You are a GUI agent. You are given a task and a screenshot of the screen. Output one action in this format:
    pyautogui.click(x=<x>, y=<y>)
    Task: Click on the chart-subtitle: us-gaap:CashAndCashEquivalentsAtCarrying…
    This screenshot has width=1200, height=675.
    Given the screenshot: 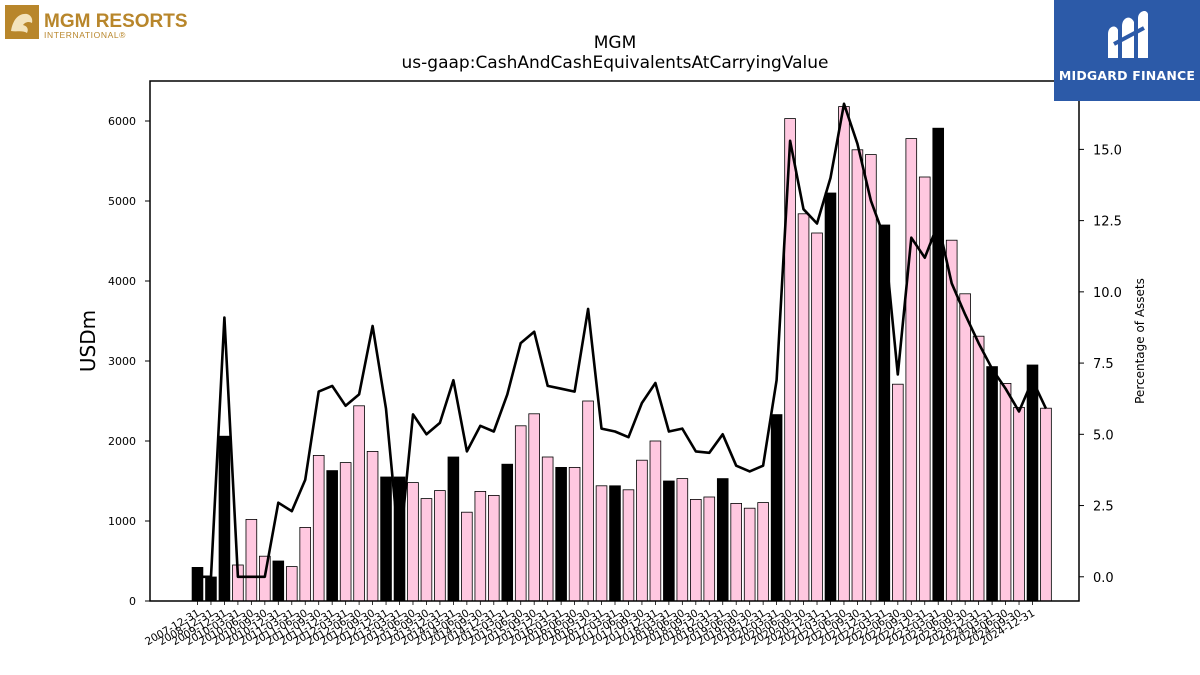 What is the action you would take?
    pyautogui.click(x=615, y=63)
    